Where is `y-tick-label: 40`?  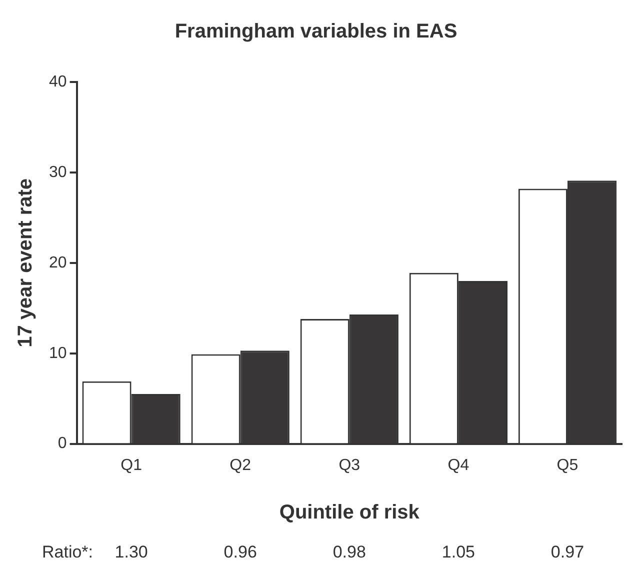 y-tick-label: 40 is located at coordinates (58, 81).